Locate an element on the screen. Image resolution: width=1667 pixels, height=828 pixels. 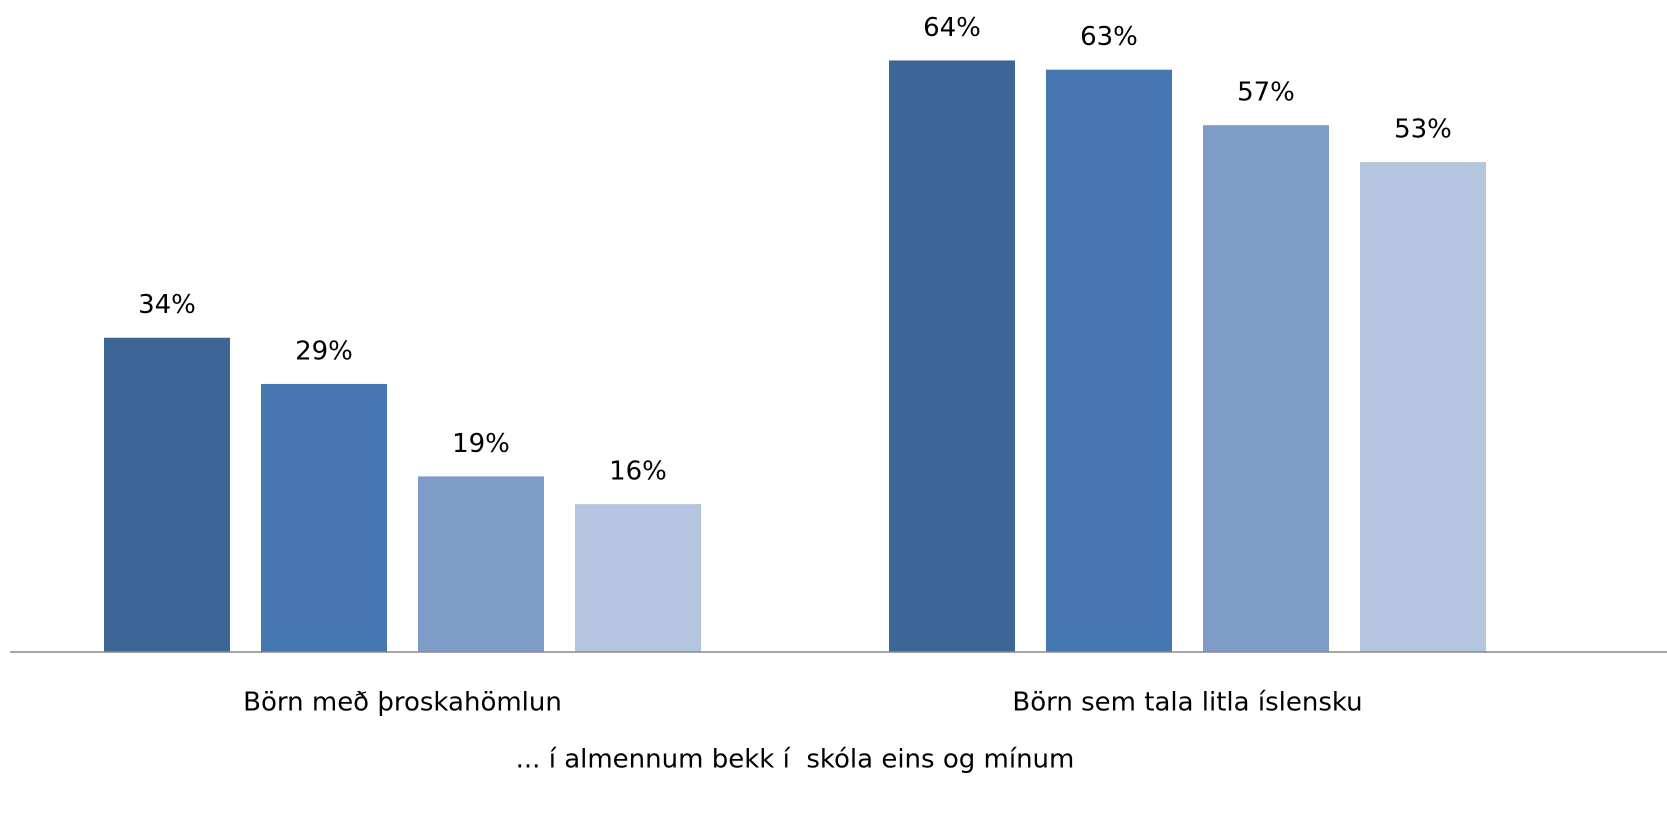
value-label: 34% is located at coordinates (167, 305).